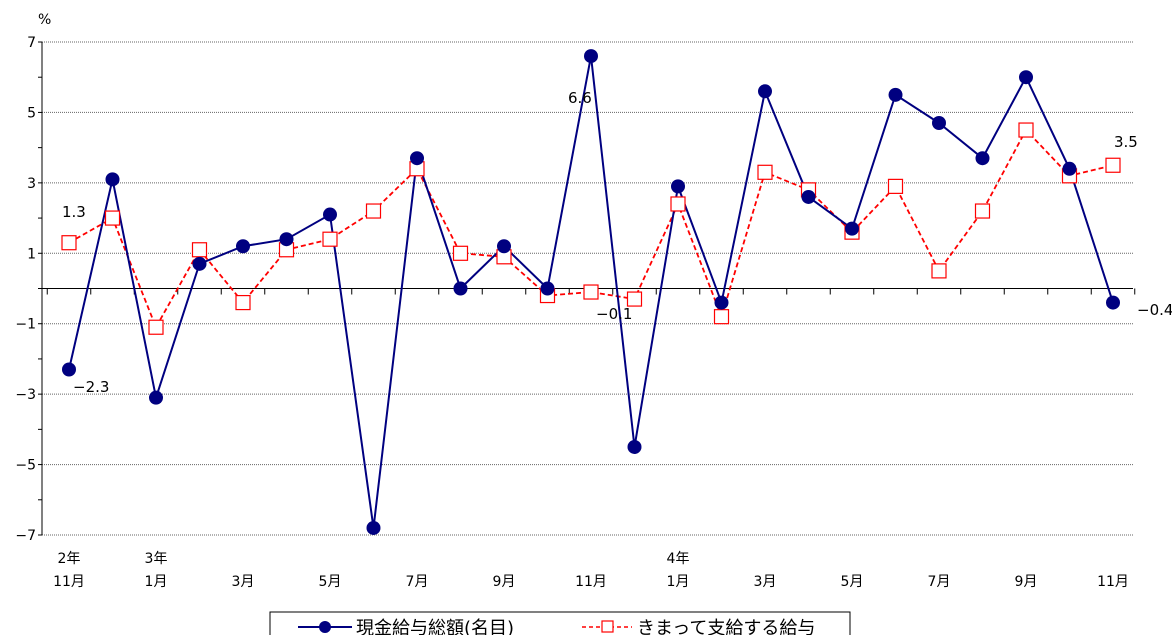 The height and width of the screenshot is (635, 1172). What do you see at coordinates (580, 98) in the screenshot?
I see `data-label: 6.6` at bounding box center [580, 98].